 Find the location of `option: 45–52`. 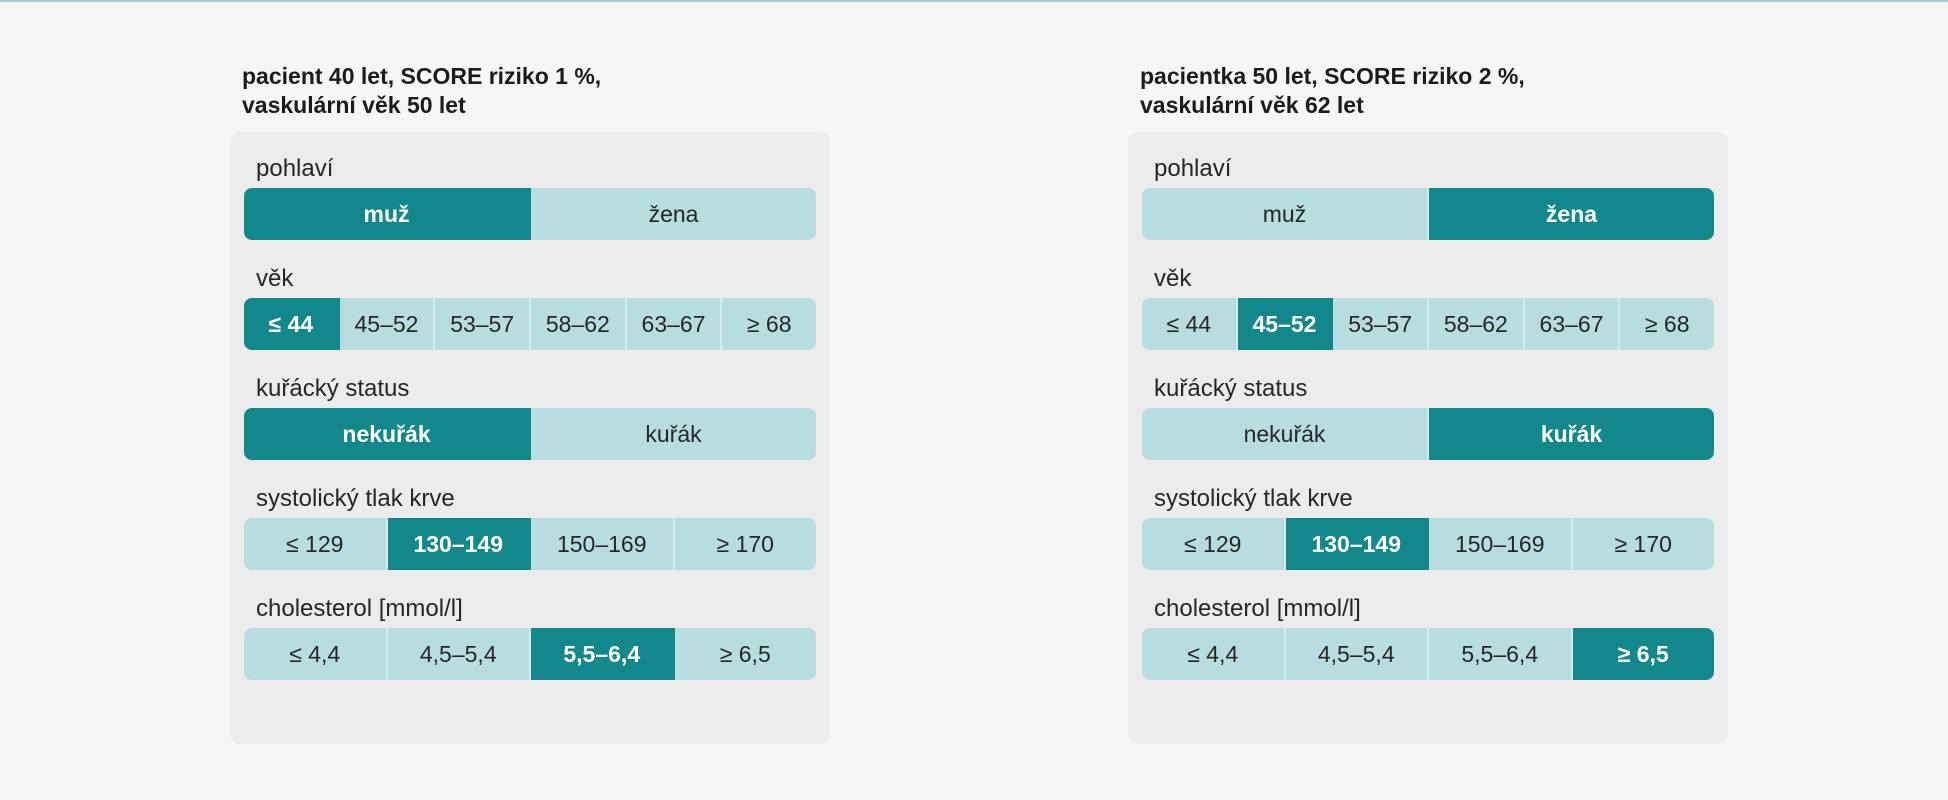

option: 45–52 is located at coordinates (387, 324).